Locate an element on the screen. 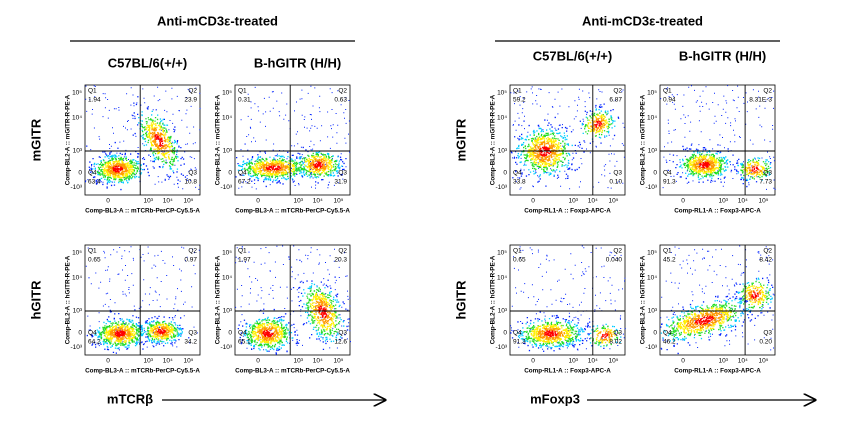 The image size is (853, 421). quadrant-value: 34.2 is located at coordinates (190, 342).